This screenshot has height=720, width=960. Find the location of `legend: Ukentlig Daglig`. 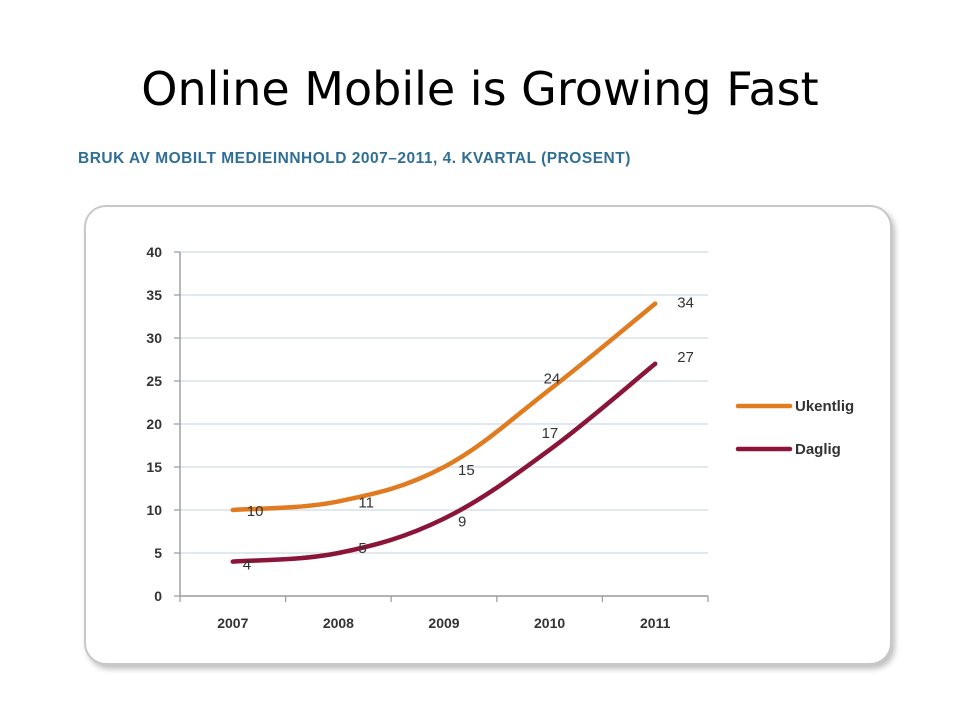

legend: Ukentlig Daglig is located at coordinates (794, 428).